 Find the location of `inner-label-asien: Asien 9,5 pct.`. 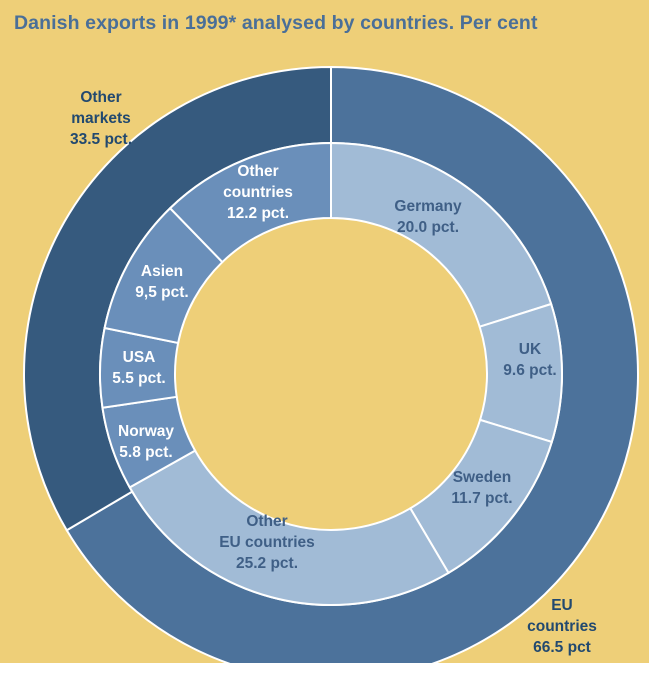

inner-label-asien: Asien 9,5 pct. is located at coordinates (161, 282).